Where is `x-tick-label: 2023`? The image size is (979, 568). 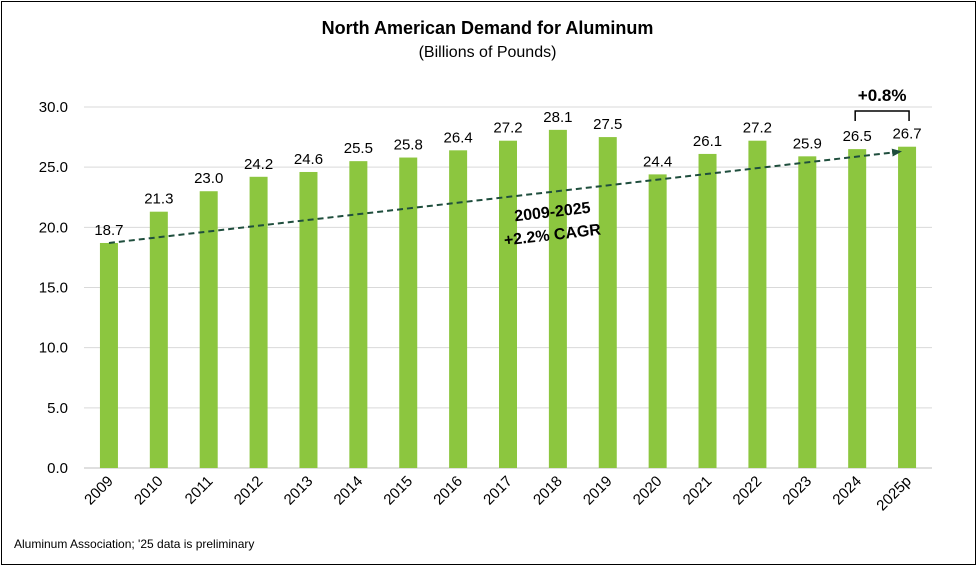 x-tick-label: 2023 is located at coordinates (798, 491).